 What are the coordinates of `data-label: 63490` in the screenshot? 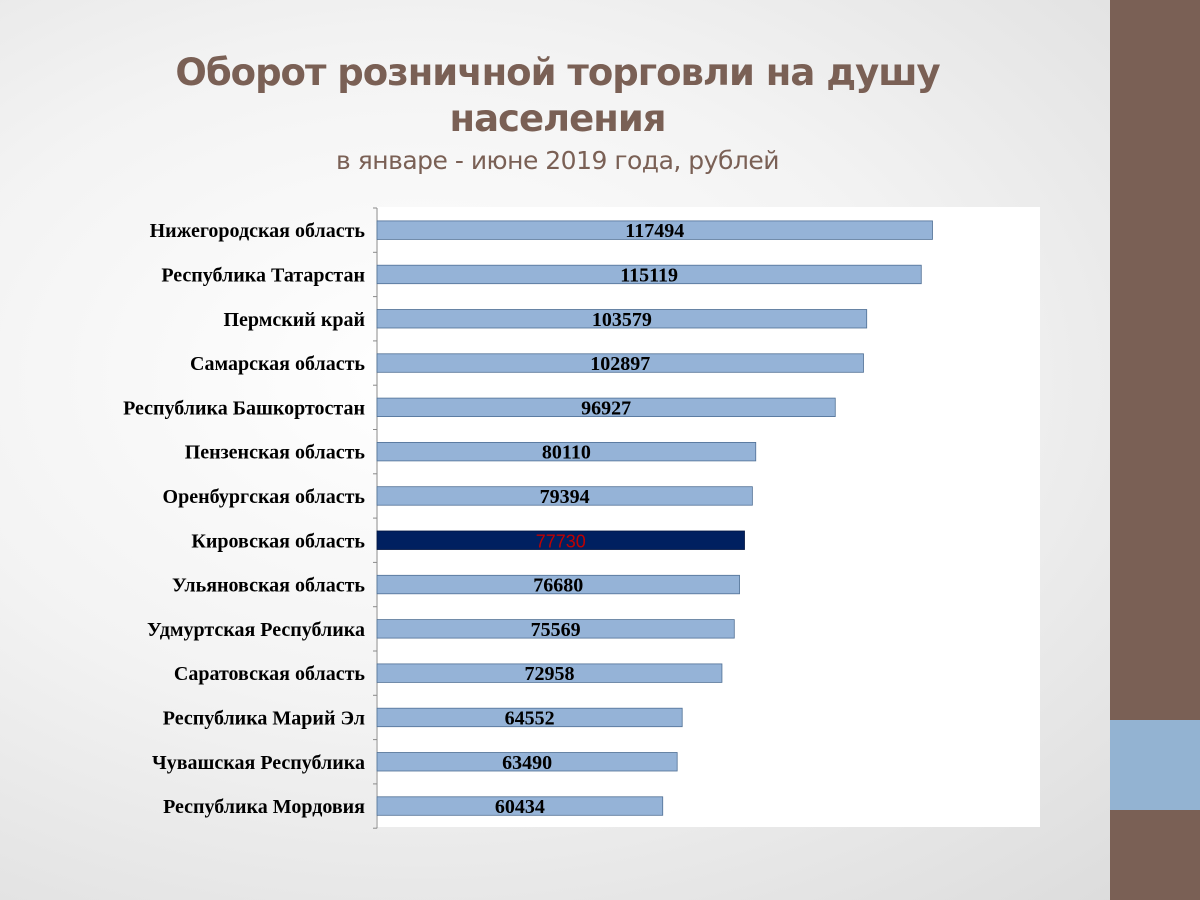 It's located at (527, 763).